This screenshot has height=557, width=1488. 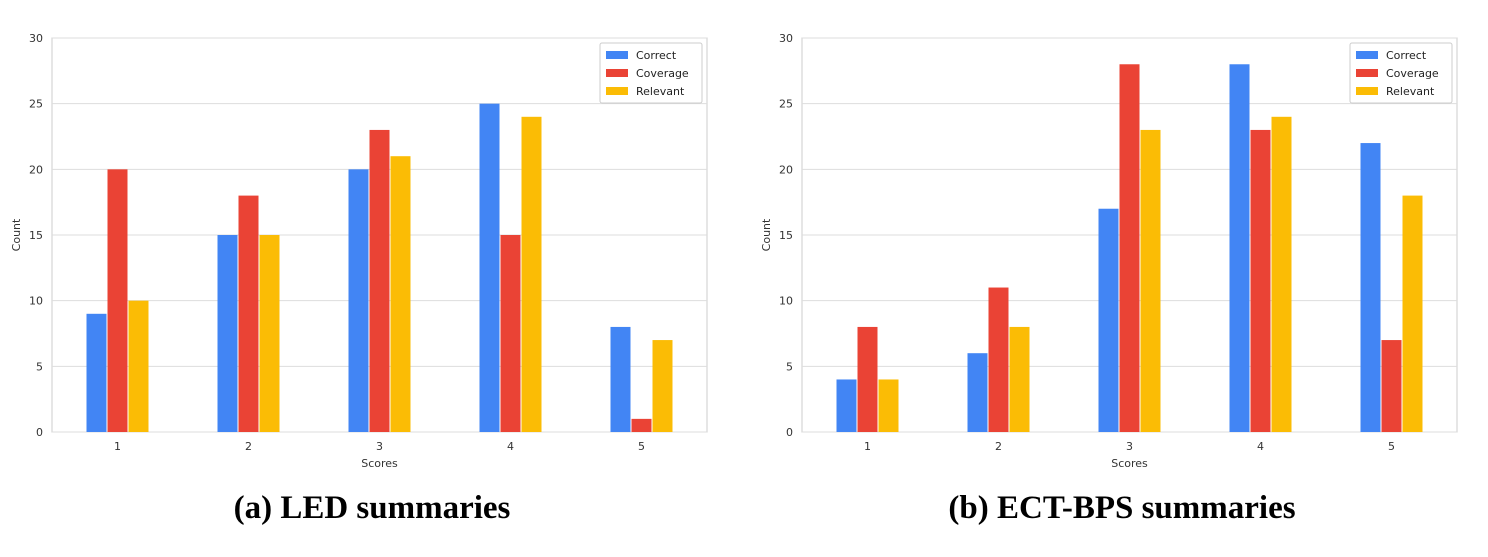 What do you see at coordinates (372, 508) in the screenshot?
I see `chart-a-caption: (a) LED summaries` at bounding box center [372, 508].